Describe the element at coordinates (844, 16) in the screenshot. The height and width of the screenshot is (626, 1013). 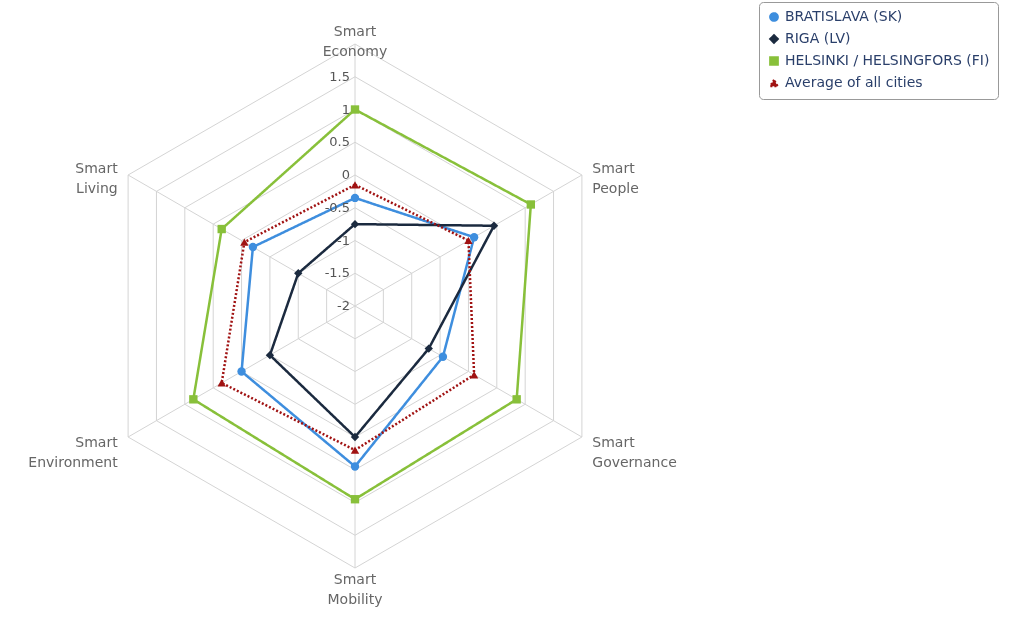
I see `legend-label: BRATISLAVA (SK)` at that location.